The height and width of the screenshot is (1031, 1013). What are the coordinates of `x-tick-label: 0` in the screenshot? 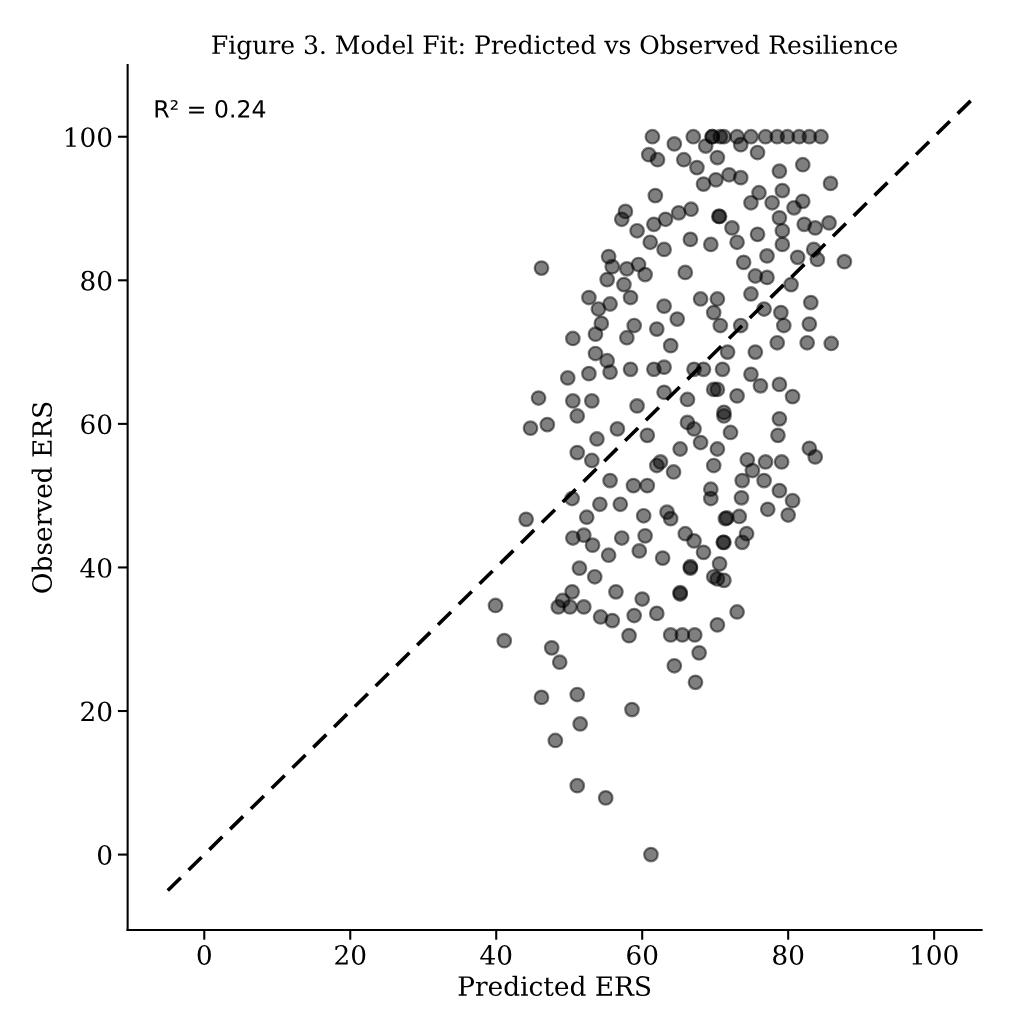 It's located at (204, 955).